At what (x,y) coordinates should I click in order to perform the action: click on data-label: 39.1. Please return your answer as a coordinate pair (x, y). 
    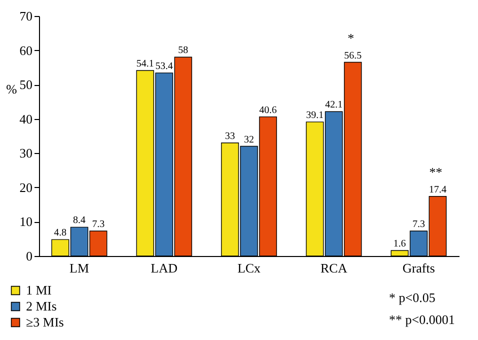
    Looking at the image, I should click on (315, 115).